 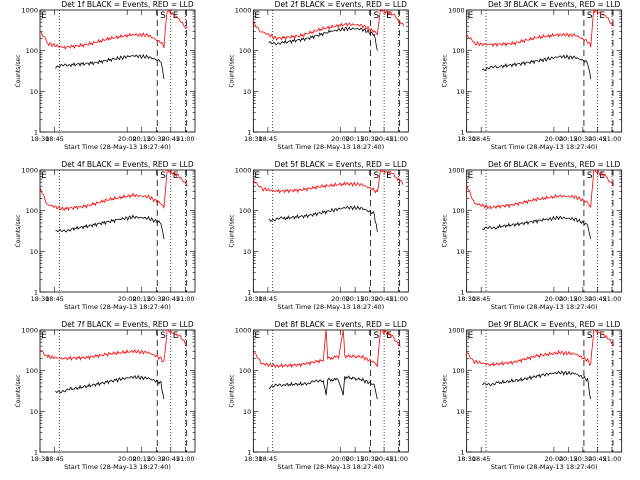 What do you see at coordinates (554, 324) in the screenshot?
I see `chart-title: Det 9f BLACK = Events, RED = LLD` at bounding box center [554, 324].